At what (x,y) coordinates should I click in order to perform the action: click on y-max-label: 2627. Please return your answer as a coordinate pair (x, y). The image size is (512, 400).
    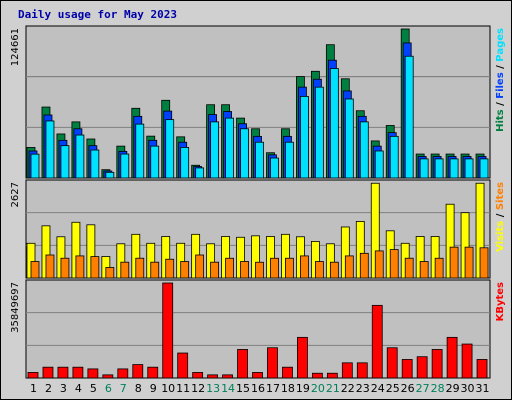
    Looking at the image, I should click on (15, 194).